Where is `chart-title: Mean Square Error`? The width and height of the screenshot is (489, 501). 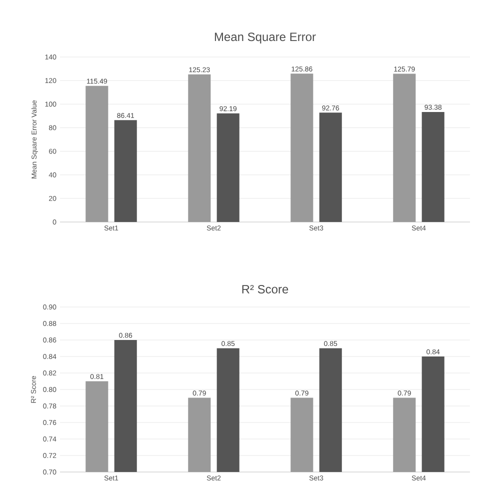
chart-title: Mean Square Error is located at coordinates (265, 38).